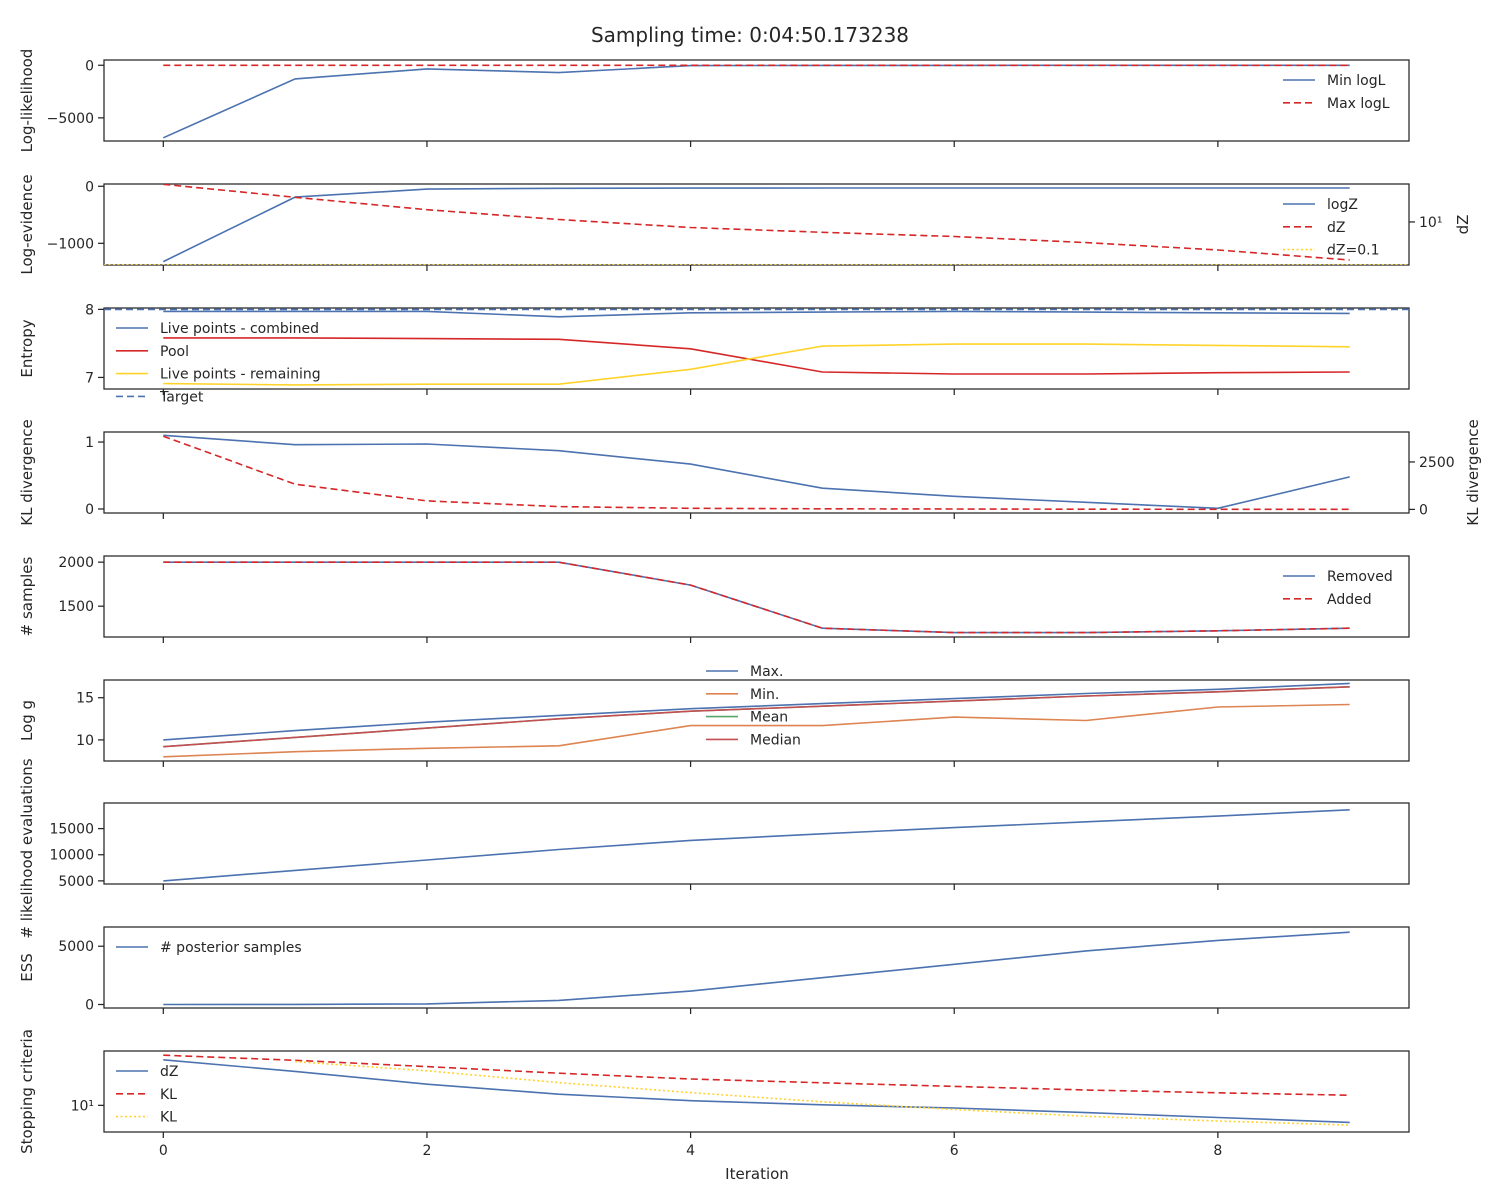 The height and width of the screenshot is (1200, 1500). I want to click on panel-0: 0 −5000 Log-likelihood Min logL Max logL, so click(714, 101).